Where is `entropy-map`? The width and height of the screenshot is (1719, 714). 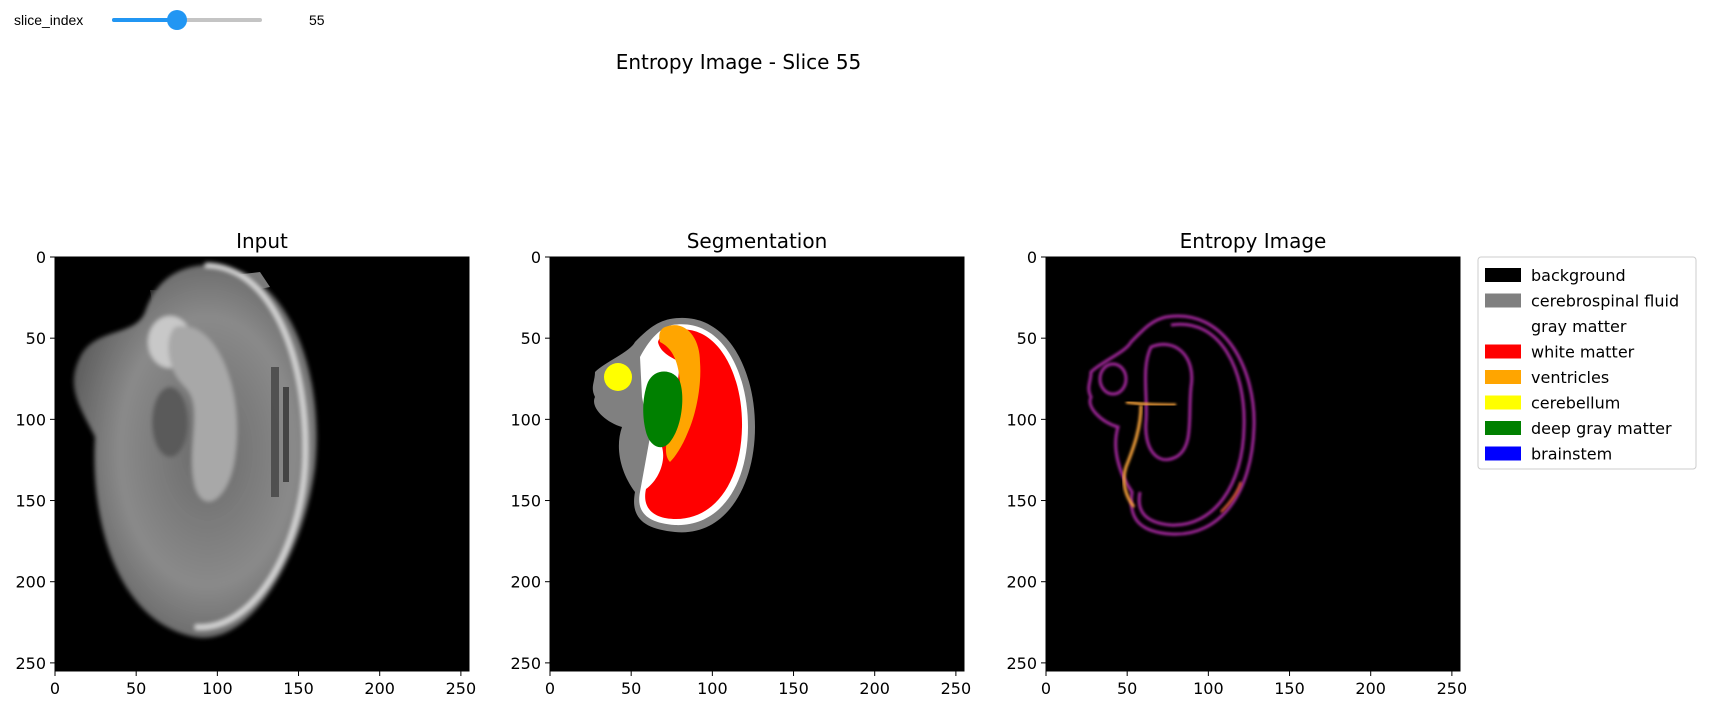 entropy-map is located at coordinates (1171, 425).